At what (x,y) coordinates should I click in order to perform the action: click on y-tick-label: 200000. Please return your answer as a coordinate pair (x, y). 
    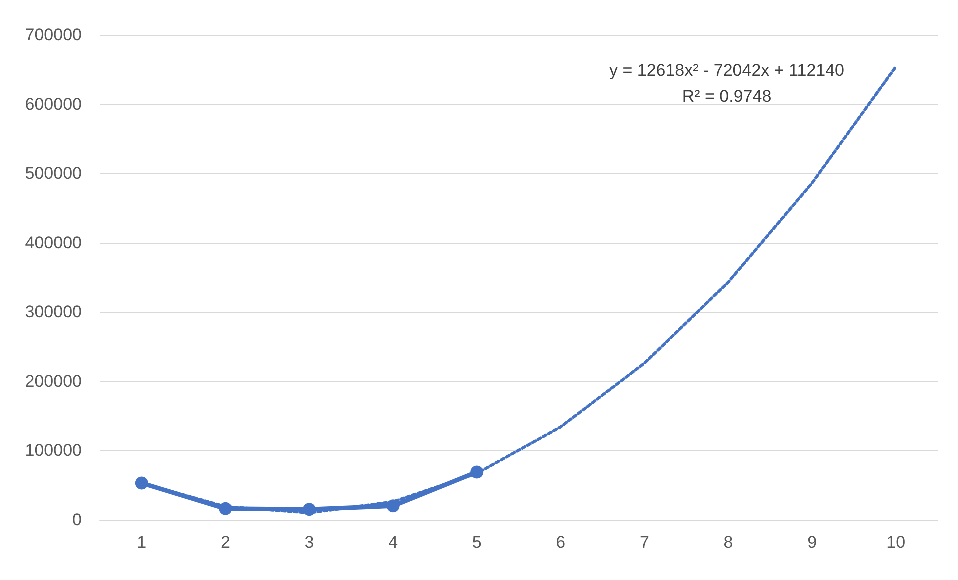
    Looking at the image, I should click on (53, 381).